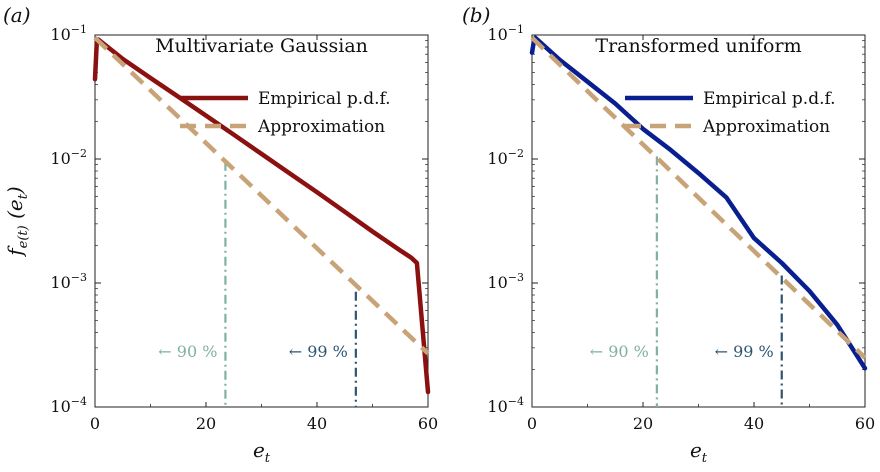 This screenshot has height=472, width=880. What do you see at coordinates (505, 33) in the screenshot?
I see `panel-b-y-tick-label: 10⁻¹` at bounding box center [505, 33].